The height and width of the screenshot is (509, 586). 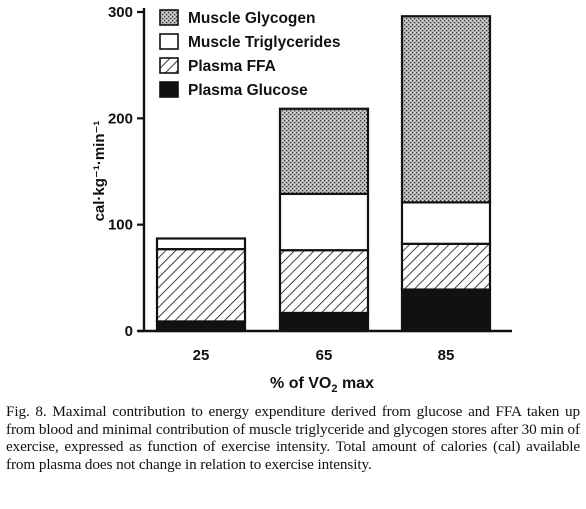 I want to click on legend-label-plasma-glucose: Plasma Glucose, so click(x=248, y=90).